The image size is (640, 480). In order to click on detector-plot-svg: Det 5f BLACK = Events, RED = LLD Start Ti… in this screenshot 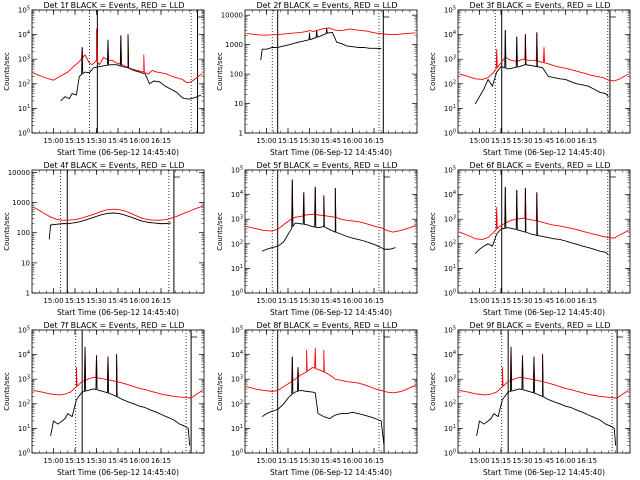, I will do `click(317, 239)`.